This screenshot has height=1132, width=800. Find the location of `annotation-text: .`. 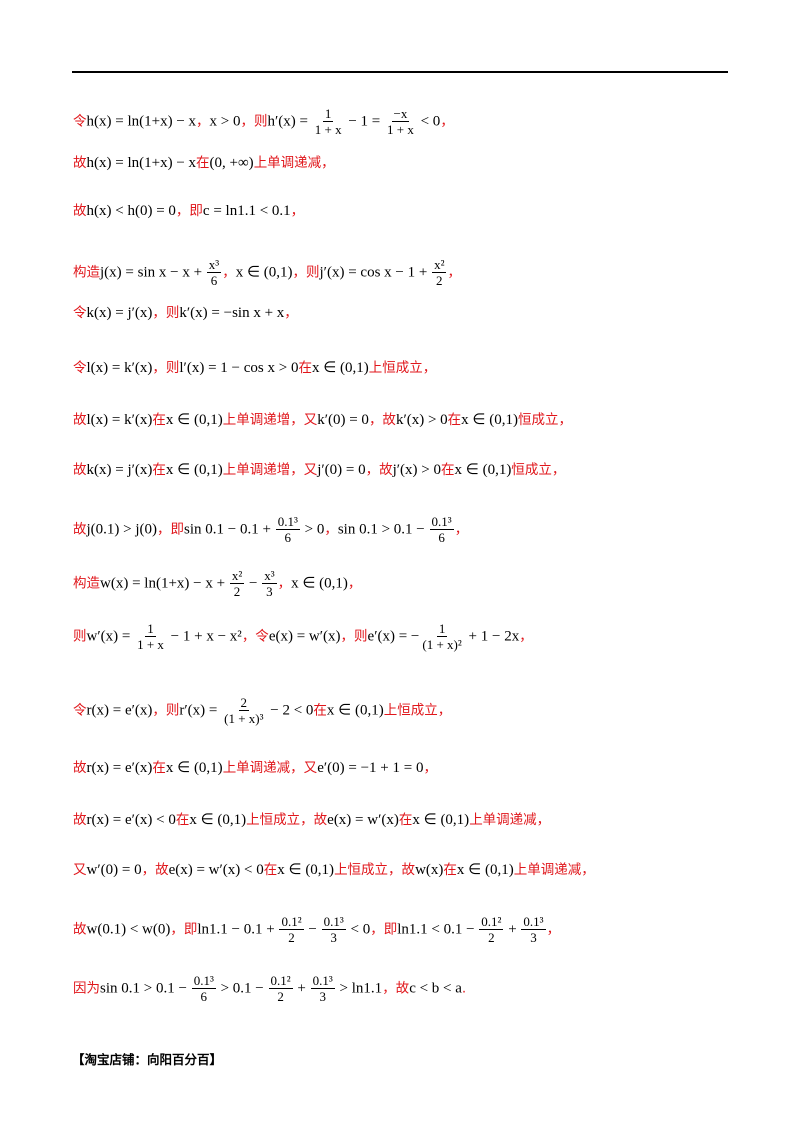

annotation-text: . is located at coordinates (464, 988).